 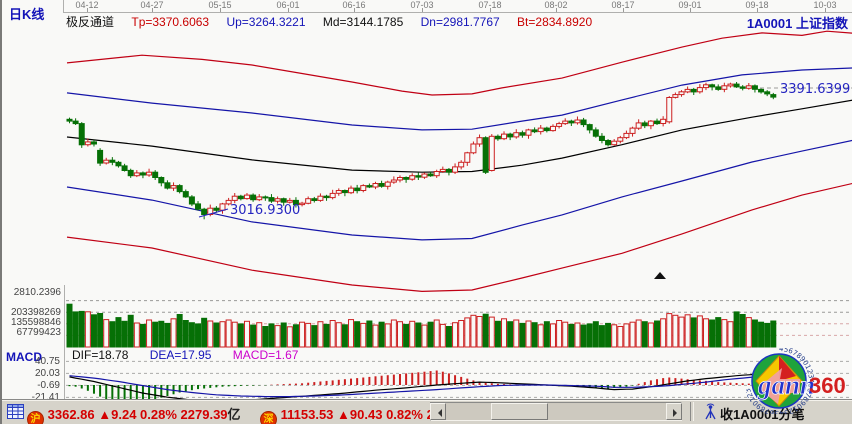 I want to click on tick-feed-label: 收1A0001分笔, so click(x=762, y=414).